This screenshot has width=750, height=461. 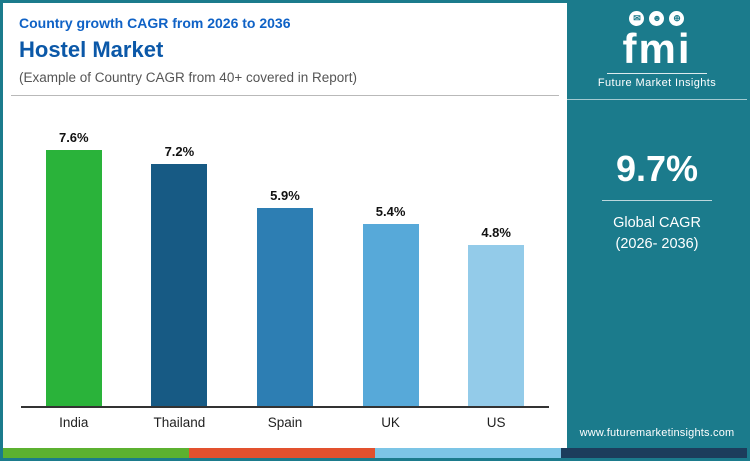 I want to click on fmi-logo: ✉ ☻ ⊕ fmi Future Market Insights, so click(x=657, y=50).